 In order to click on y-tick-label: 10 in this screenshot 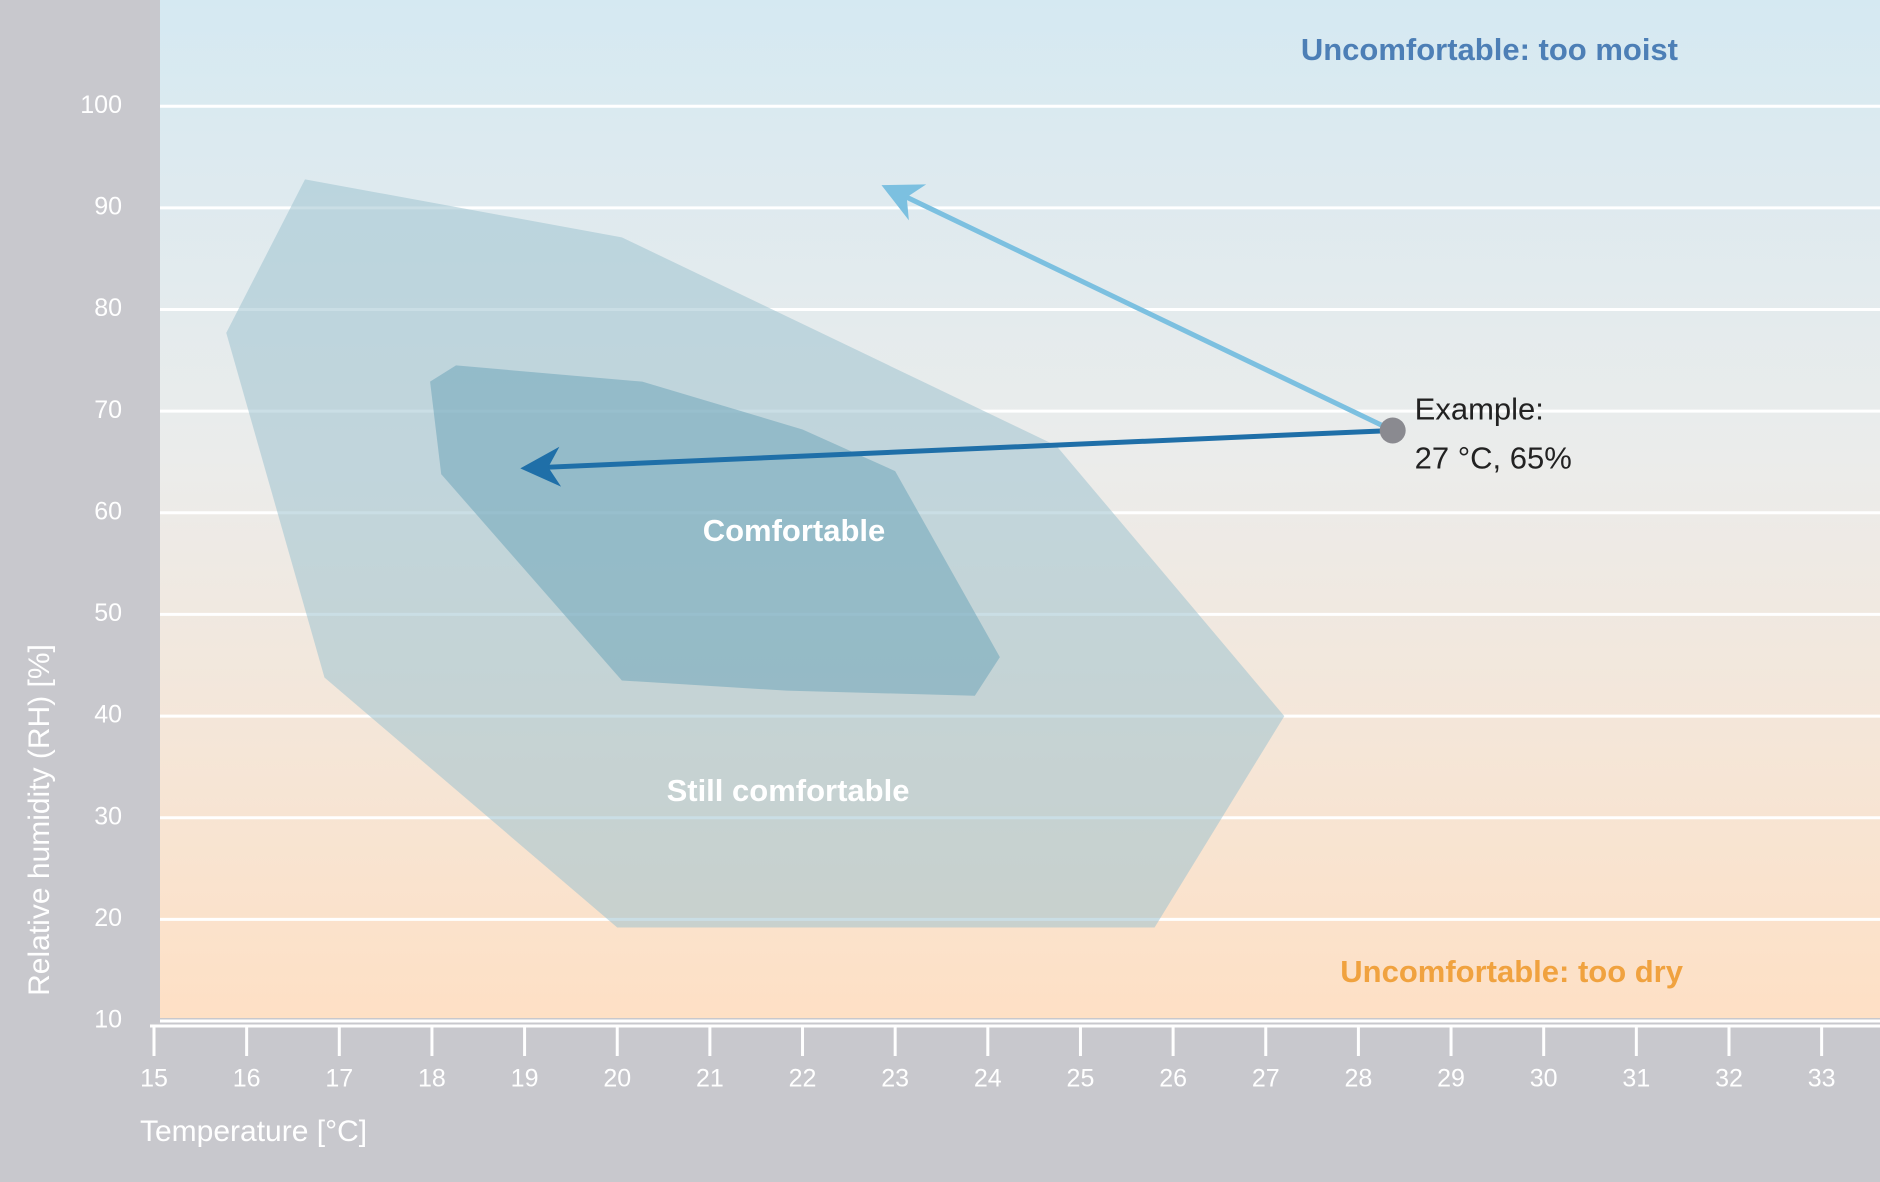, I will do `click(108, 1020)`.